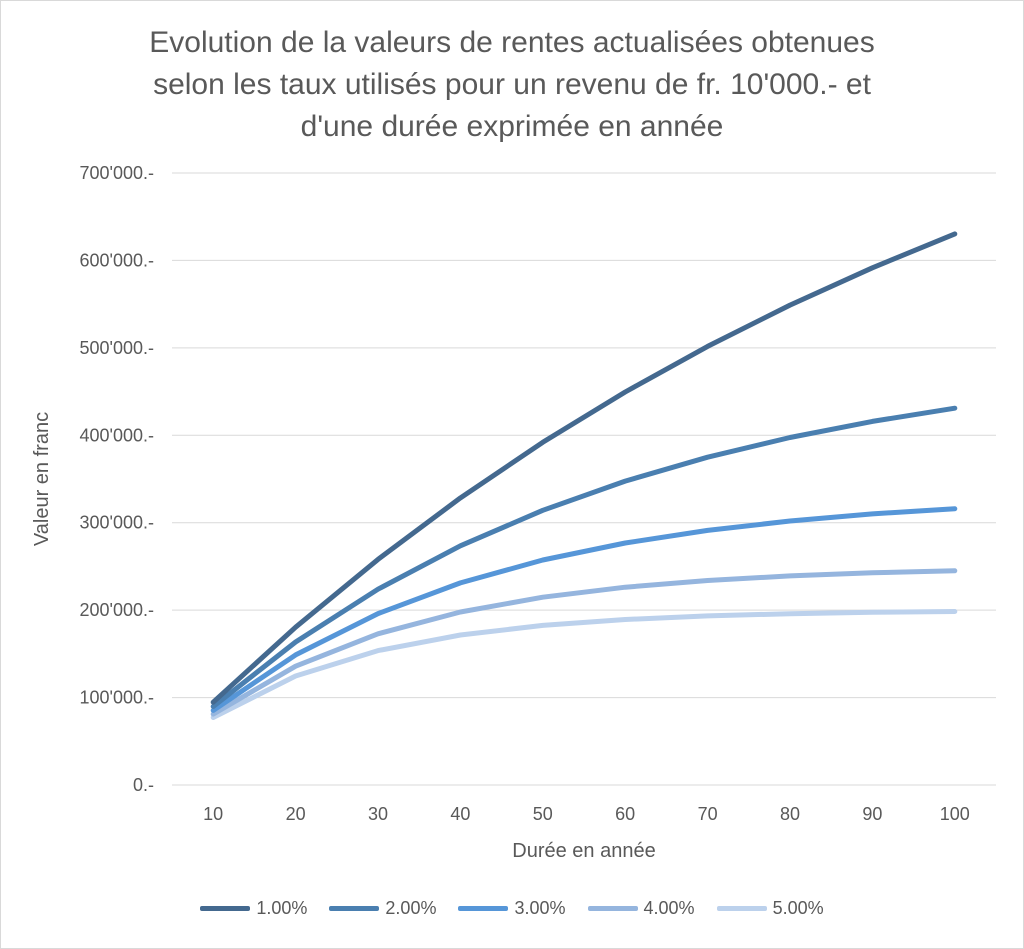 This screenshot has height=949, width=1024. I want to click on chart-title-line-3: d'une durée exprimée en année, so click(512, 126).